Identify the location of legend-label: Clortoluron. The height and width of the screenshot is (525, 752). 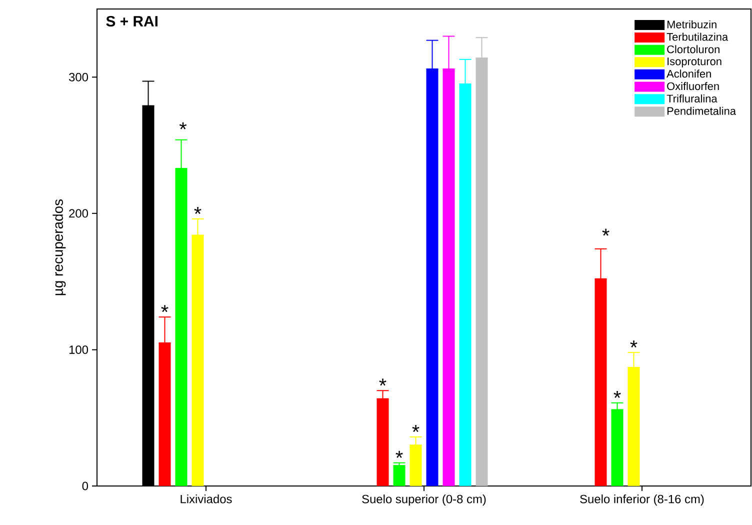
(693, 49).